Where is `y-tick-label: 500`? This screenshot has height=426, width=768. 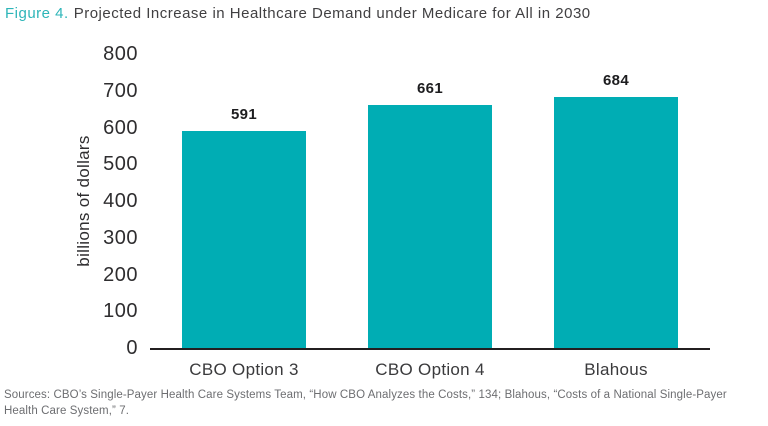
y-tick-label: 500 is located at coordinates (120, 164).